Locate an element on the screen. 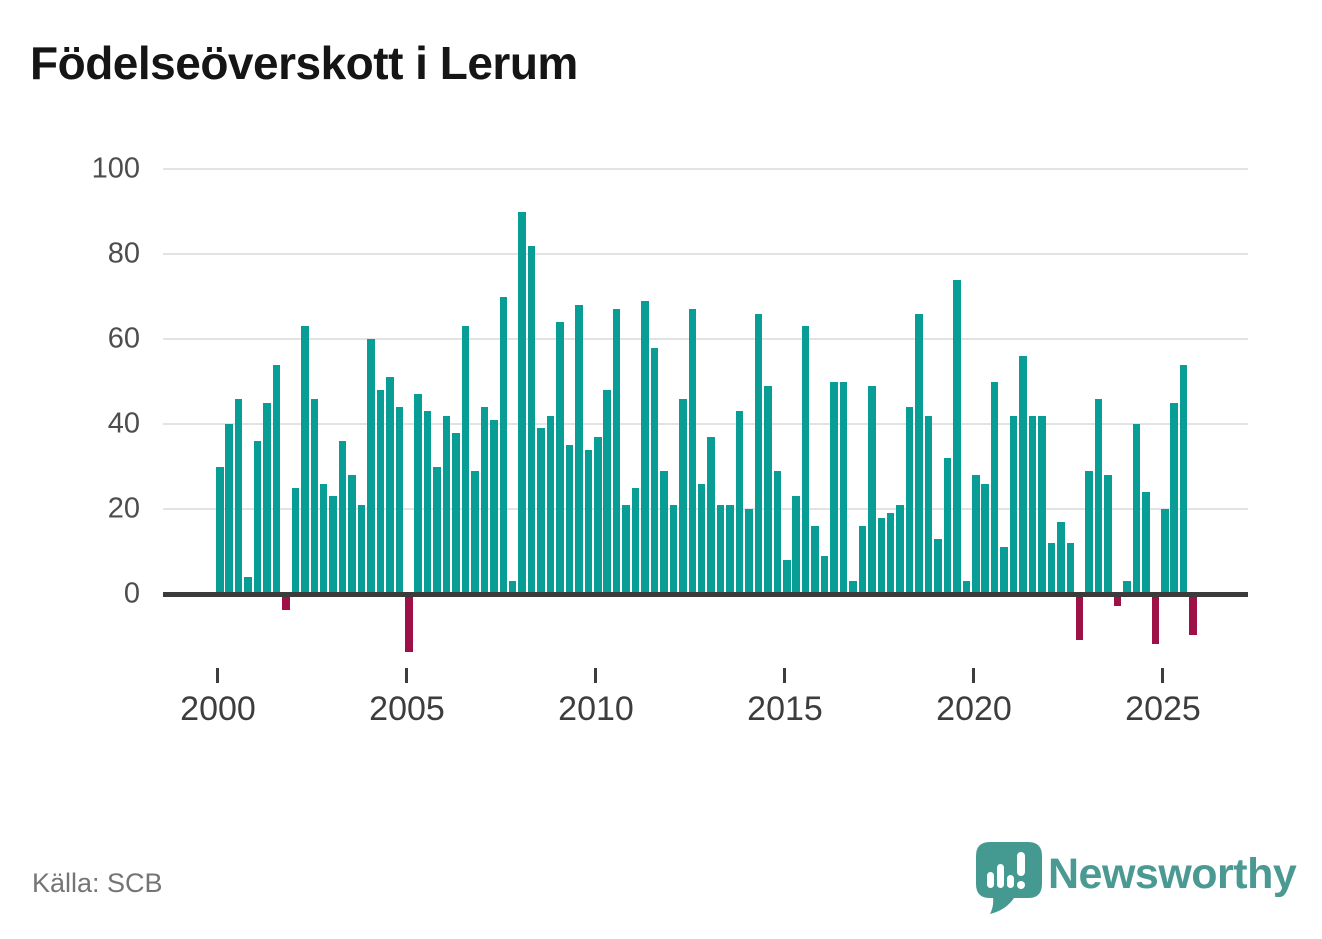 The width and height of the screenshot is (1322, 939). bar-2010Q1 is located at coordinates (598, 515).